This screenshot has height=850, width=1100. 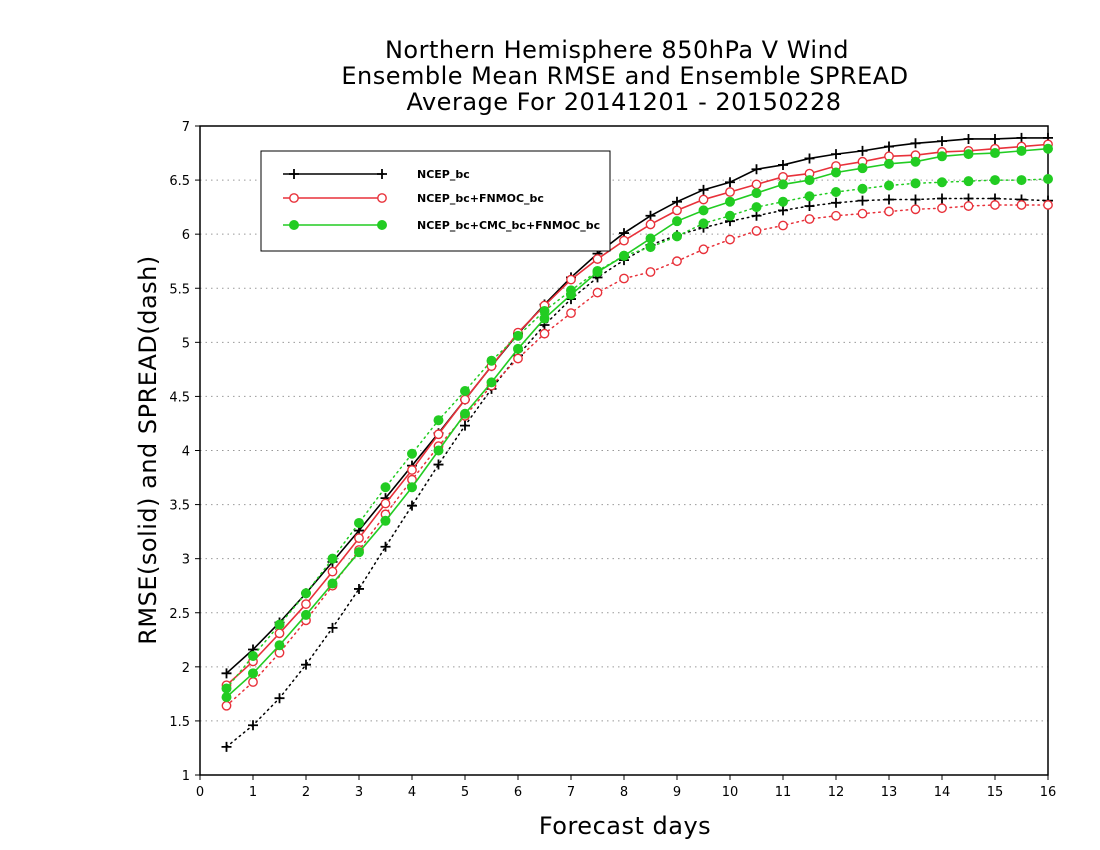 What do you see at coordinates (186, 235) in the screenshot?
I see `y-tick-label: 6` at bounding box center [186, 235].